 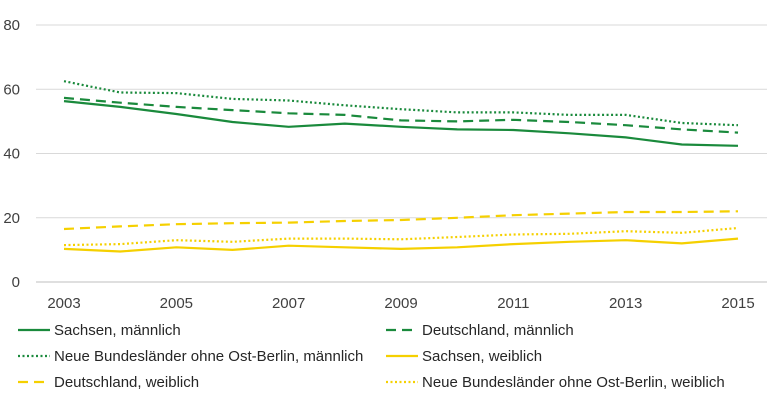 I want to click on x-tick-label: 2011, so click(x=513, y=303).